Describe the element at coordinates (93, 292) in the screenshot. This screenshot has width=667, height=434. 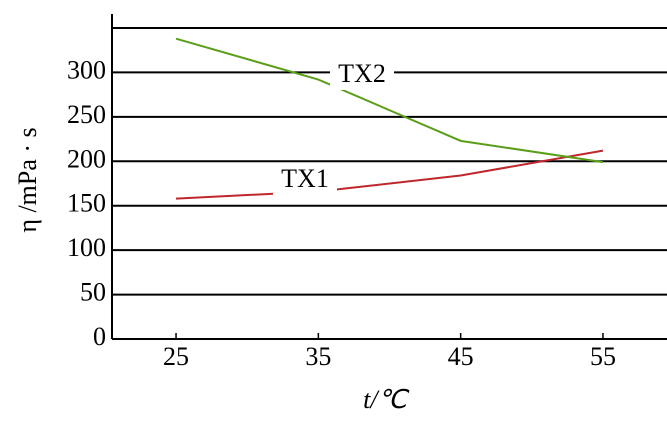
I see `y-tick-label: 50` at that location.